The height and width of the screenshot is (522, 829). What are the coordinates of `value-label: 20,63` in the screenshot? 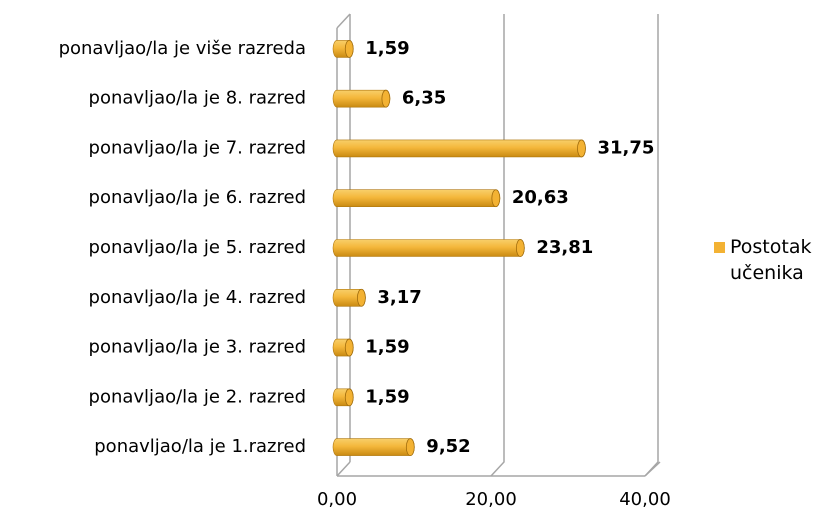 It's located at (540, 197).